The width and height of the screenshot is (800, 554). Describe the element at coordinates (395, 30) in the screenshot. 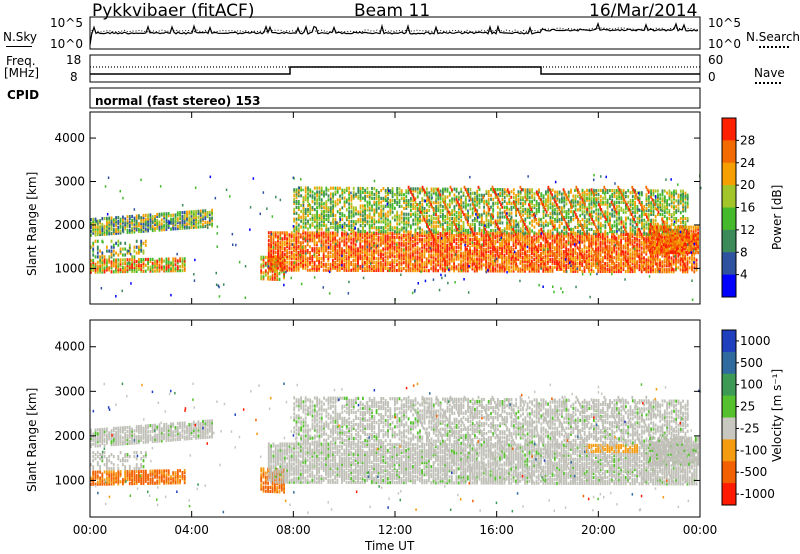

I see `nsearch-trace` at that location.